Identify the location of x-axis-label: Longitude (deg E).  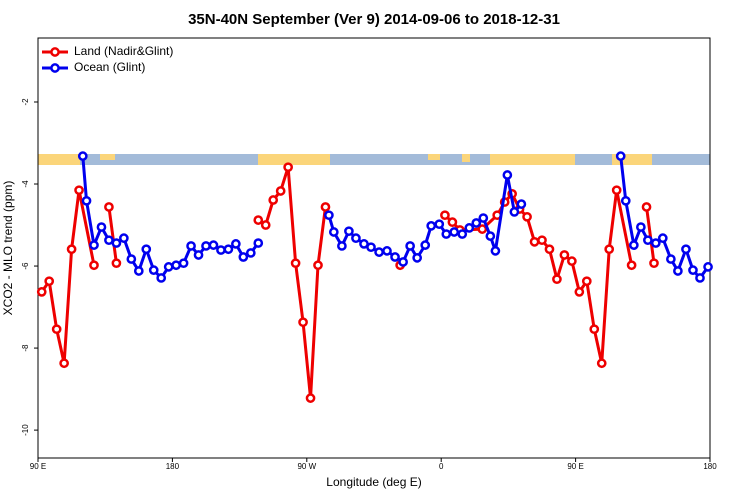
(373, 482).